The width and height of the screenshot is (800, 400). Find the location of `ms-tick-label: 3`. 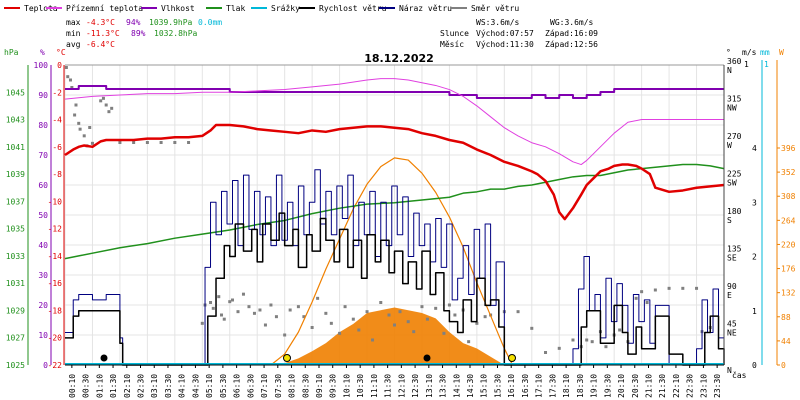

ms-tick-label: 3 is located at coordinates (754, 202).